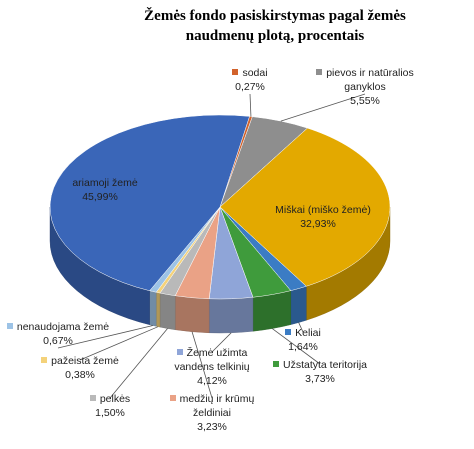 The height and width of the screenshot is (449, 474). I want to click on data-label: medžių ir krūmų želdiniai 3,23%, so click(212, 413).